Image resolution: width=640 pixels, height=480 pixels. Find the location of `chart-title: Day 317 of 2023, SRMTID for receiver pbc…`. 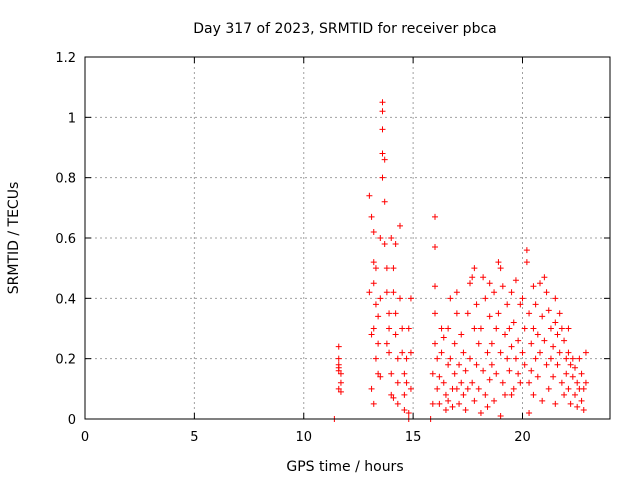

chart-title: Day 317 of 2023, SRMTID for receiver pbc… is located at coordinates (344, 29).